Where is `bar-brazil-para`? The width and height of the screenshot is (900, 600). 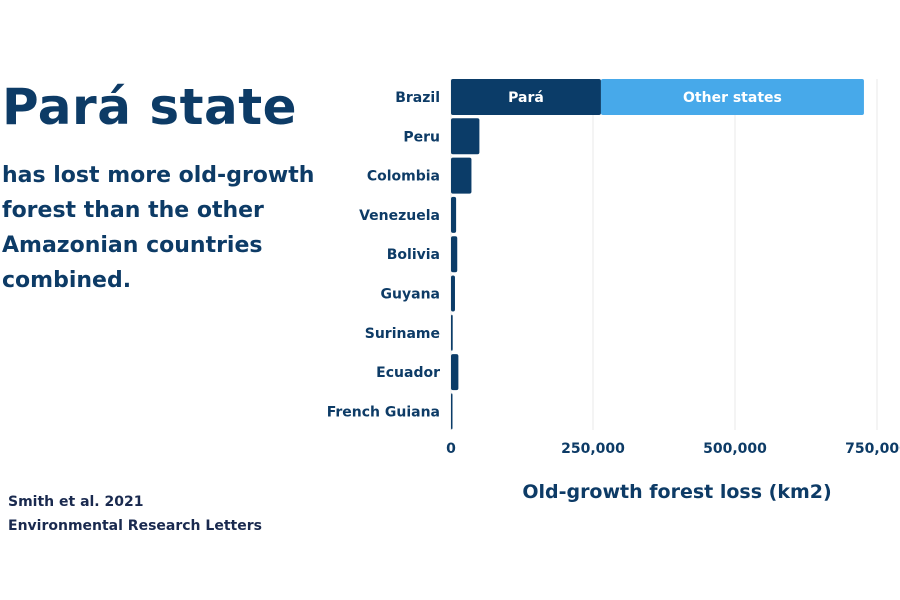
bar-brazil-para is located at coordinates (526, 97).